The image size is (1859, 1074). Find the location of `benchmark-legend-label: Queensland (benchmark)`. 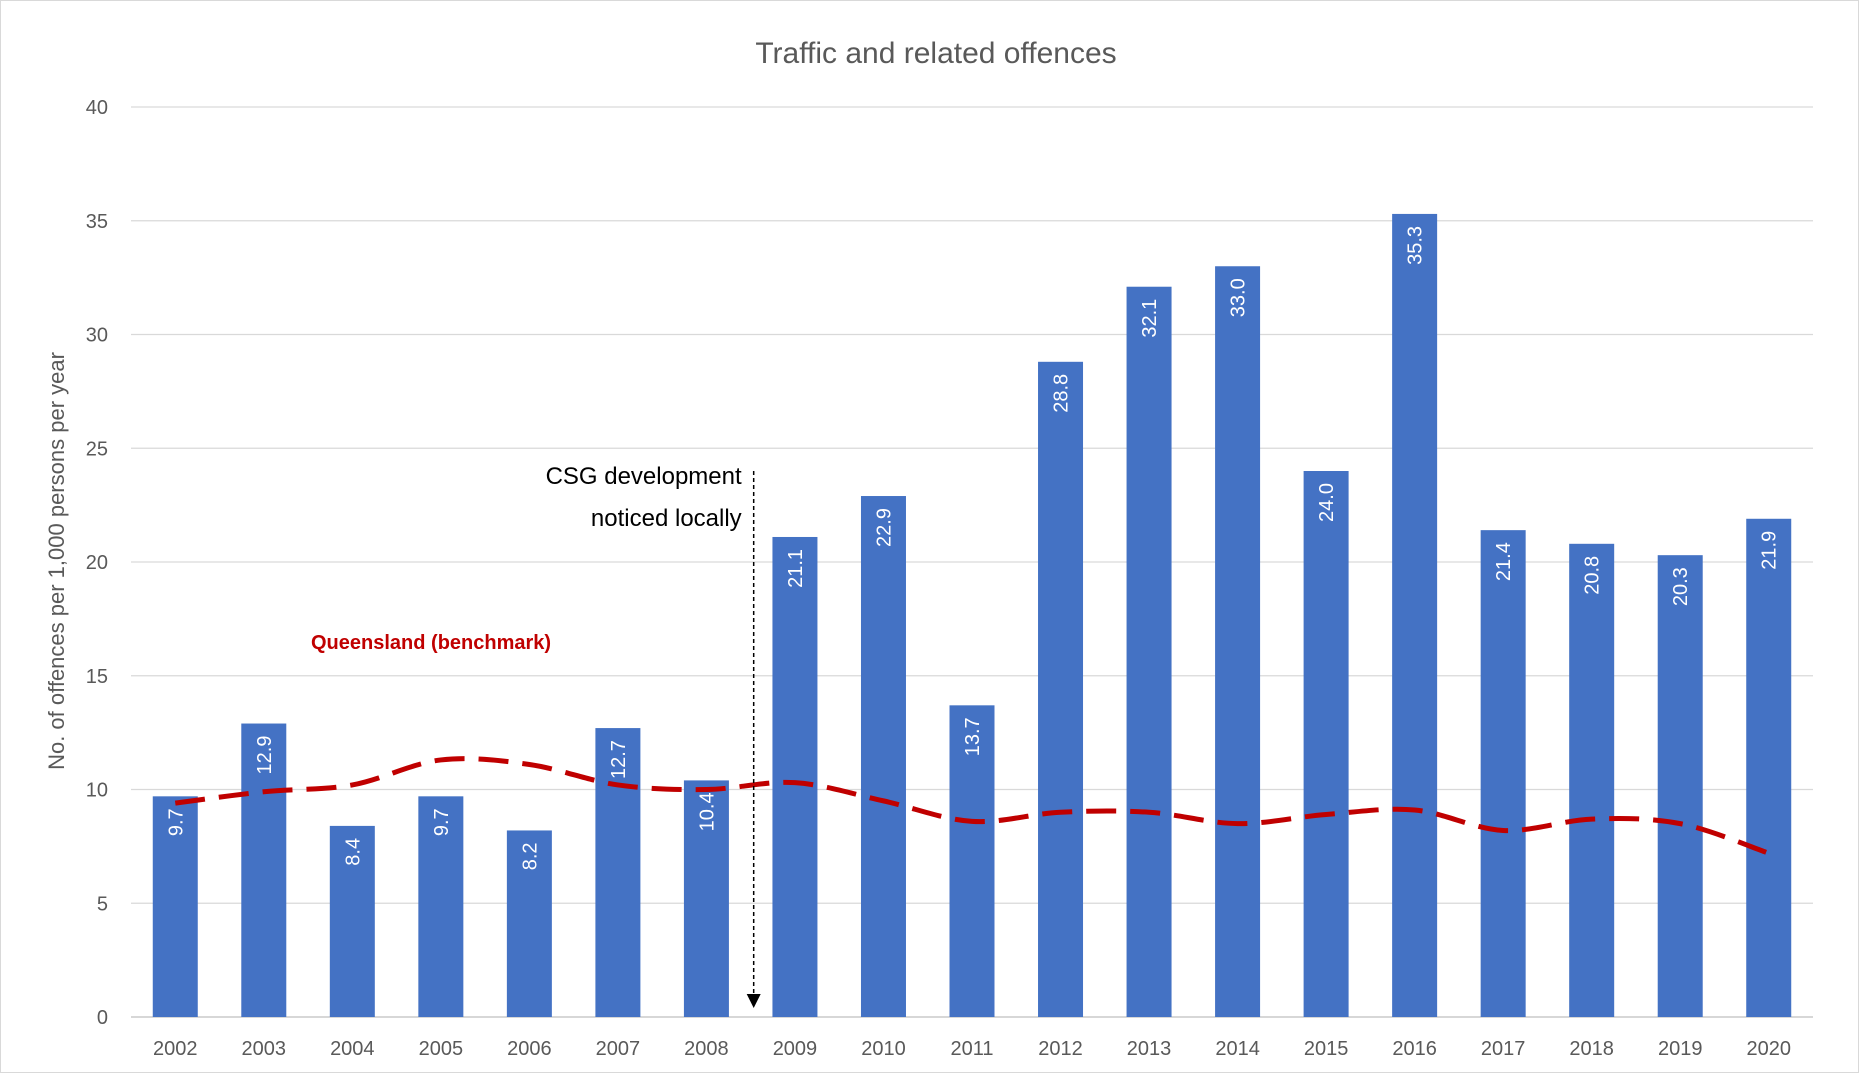

benchmark-legend-label: Queensland (benchmark) is located at coordinates (431, 643).